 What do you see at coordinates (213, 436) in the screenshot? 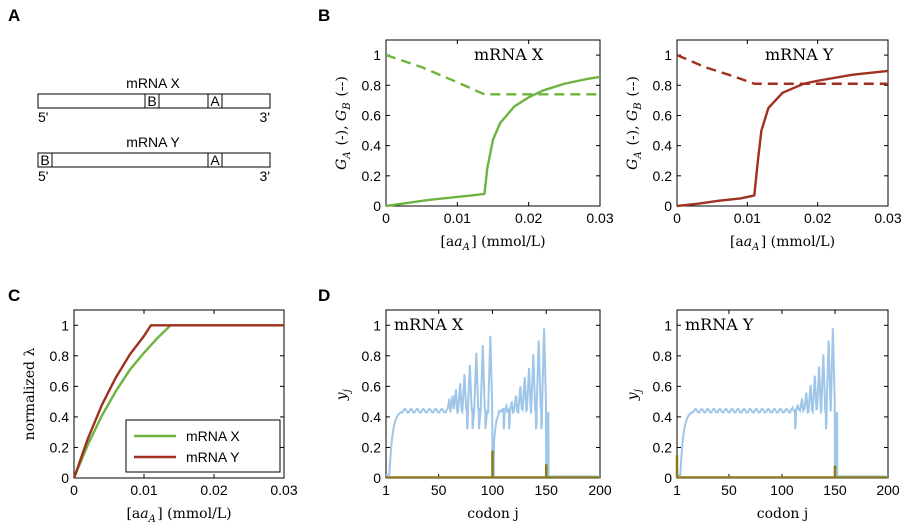
I see `legend-label-mrna-x: mRNA X` at bounding box center [213, 436].